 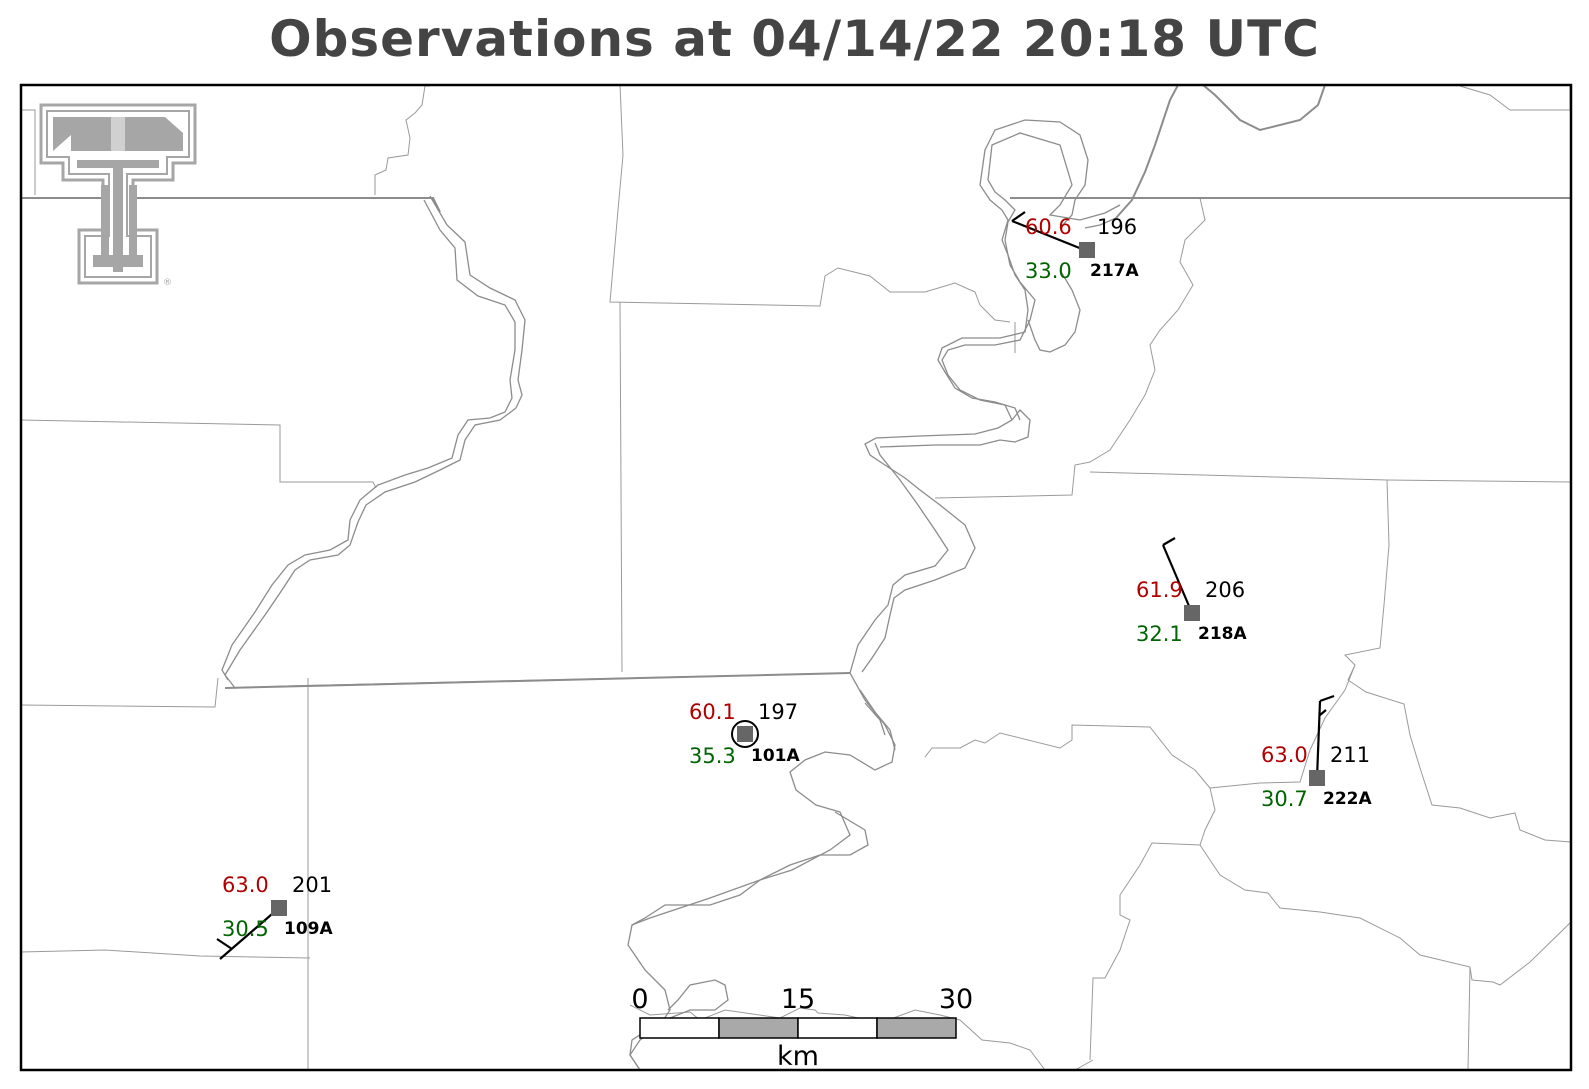 I want to click on station-id-217A: 217A, so click(x=1114, y=271).